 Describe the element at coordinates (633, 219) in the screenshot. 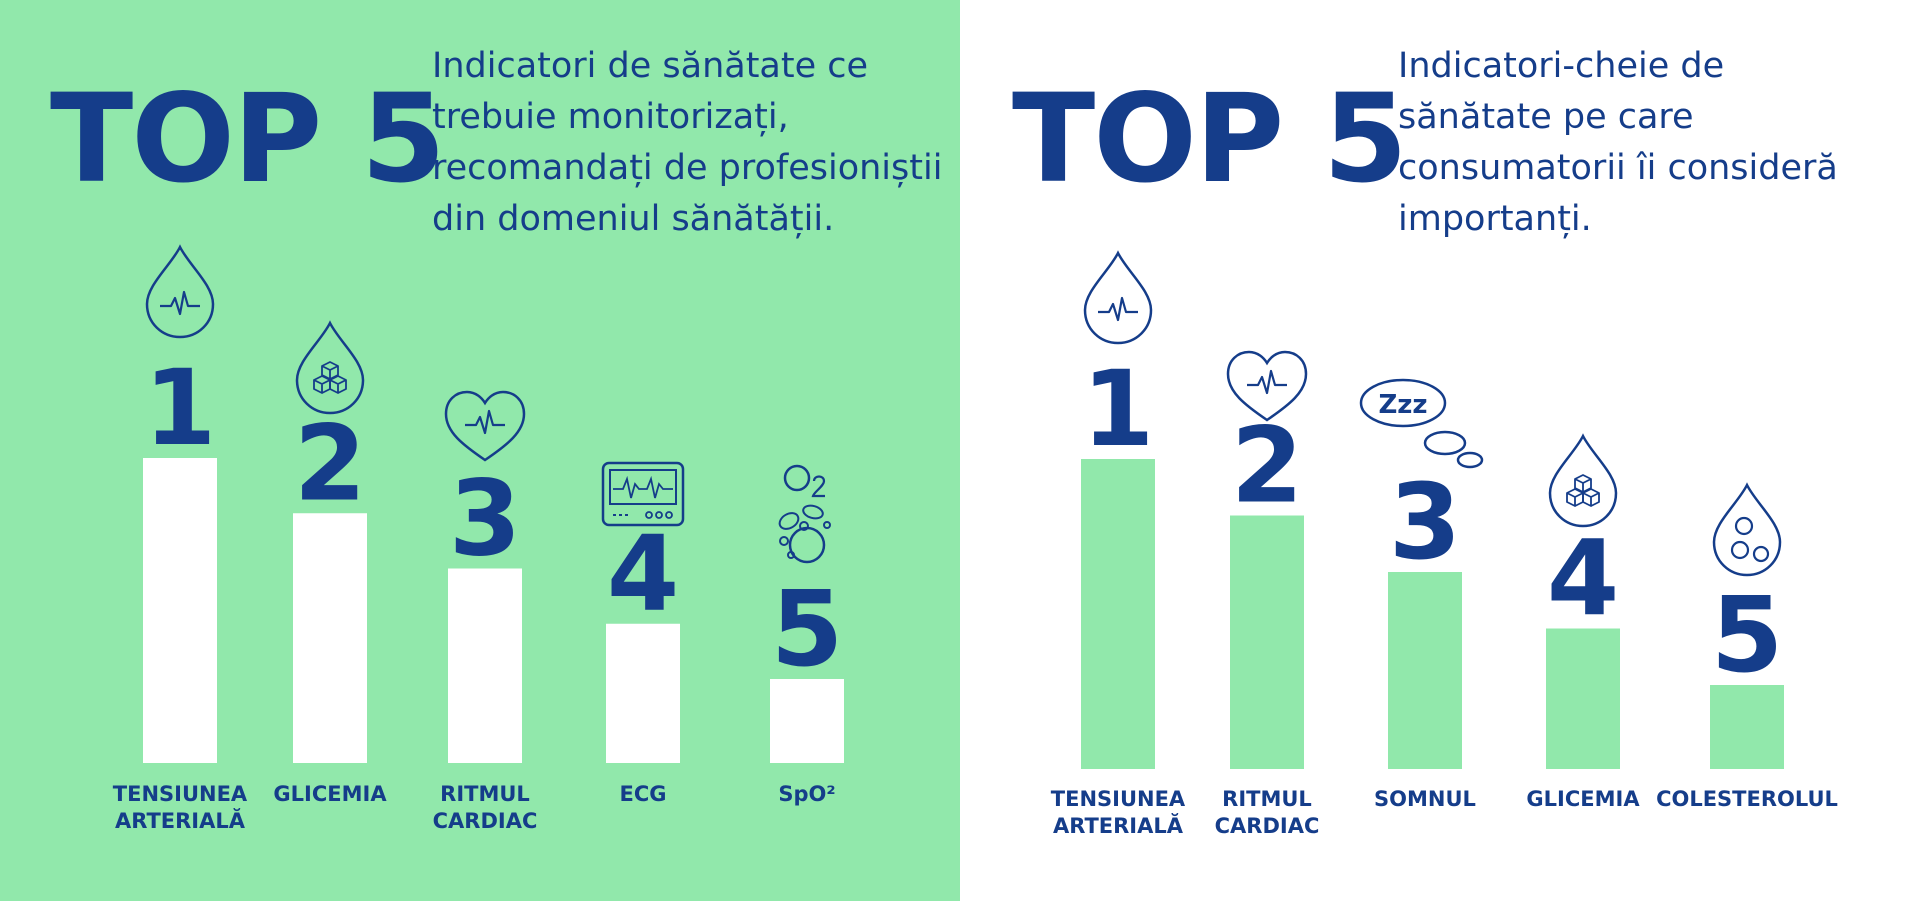

I see `left-subtitle-line: din domeniul sănătății.` at that location.